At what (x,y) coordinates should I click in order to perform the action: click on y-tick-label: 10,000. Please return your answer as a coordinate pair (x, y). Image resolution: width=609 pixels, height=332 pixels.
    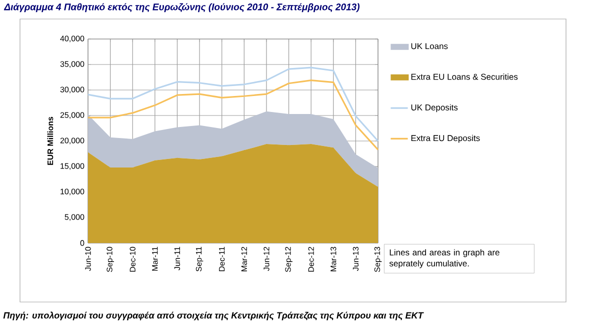
    Looking at the image, I should click on (72, 192).